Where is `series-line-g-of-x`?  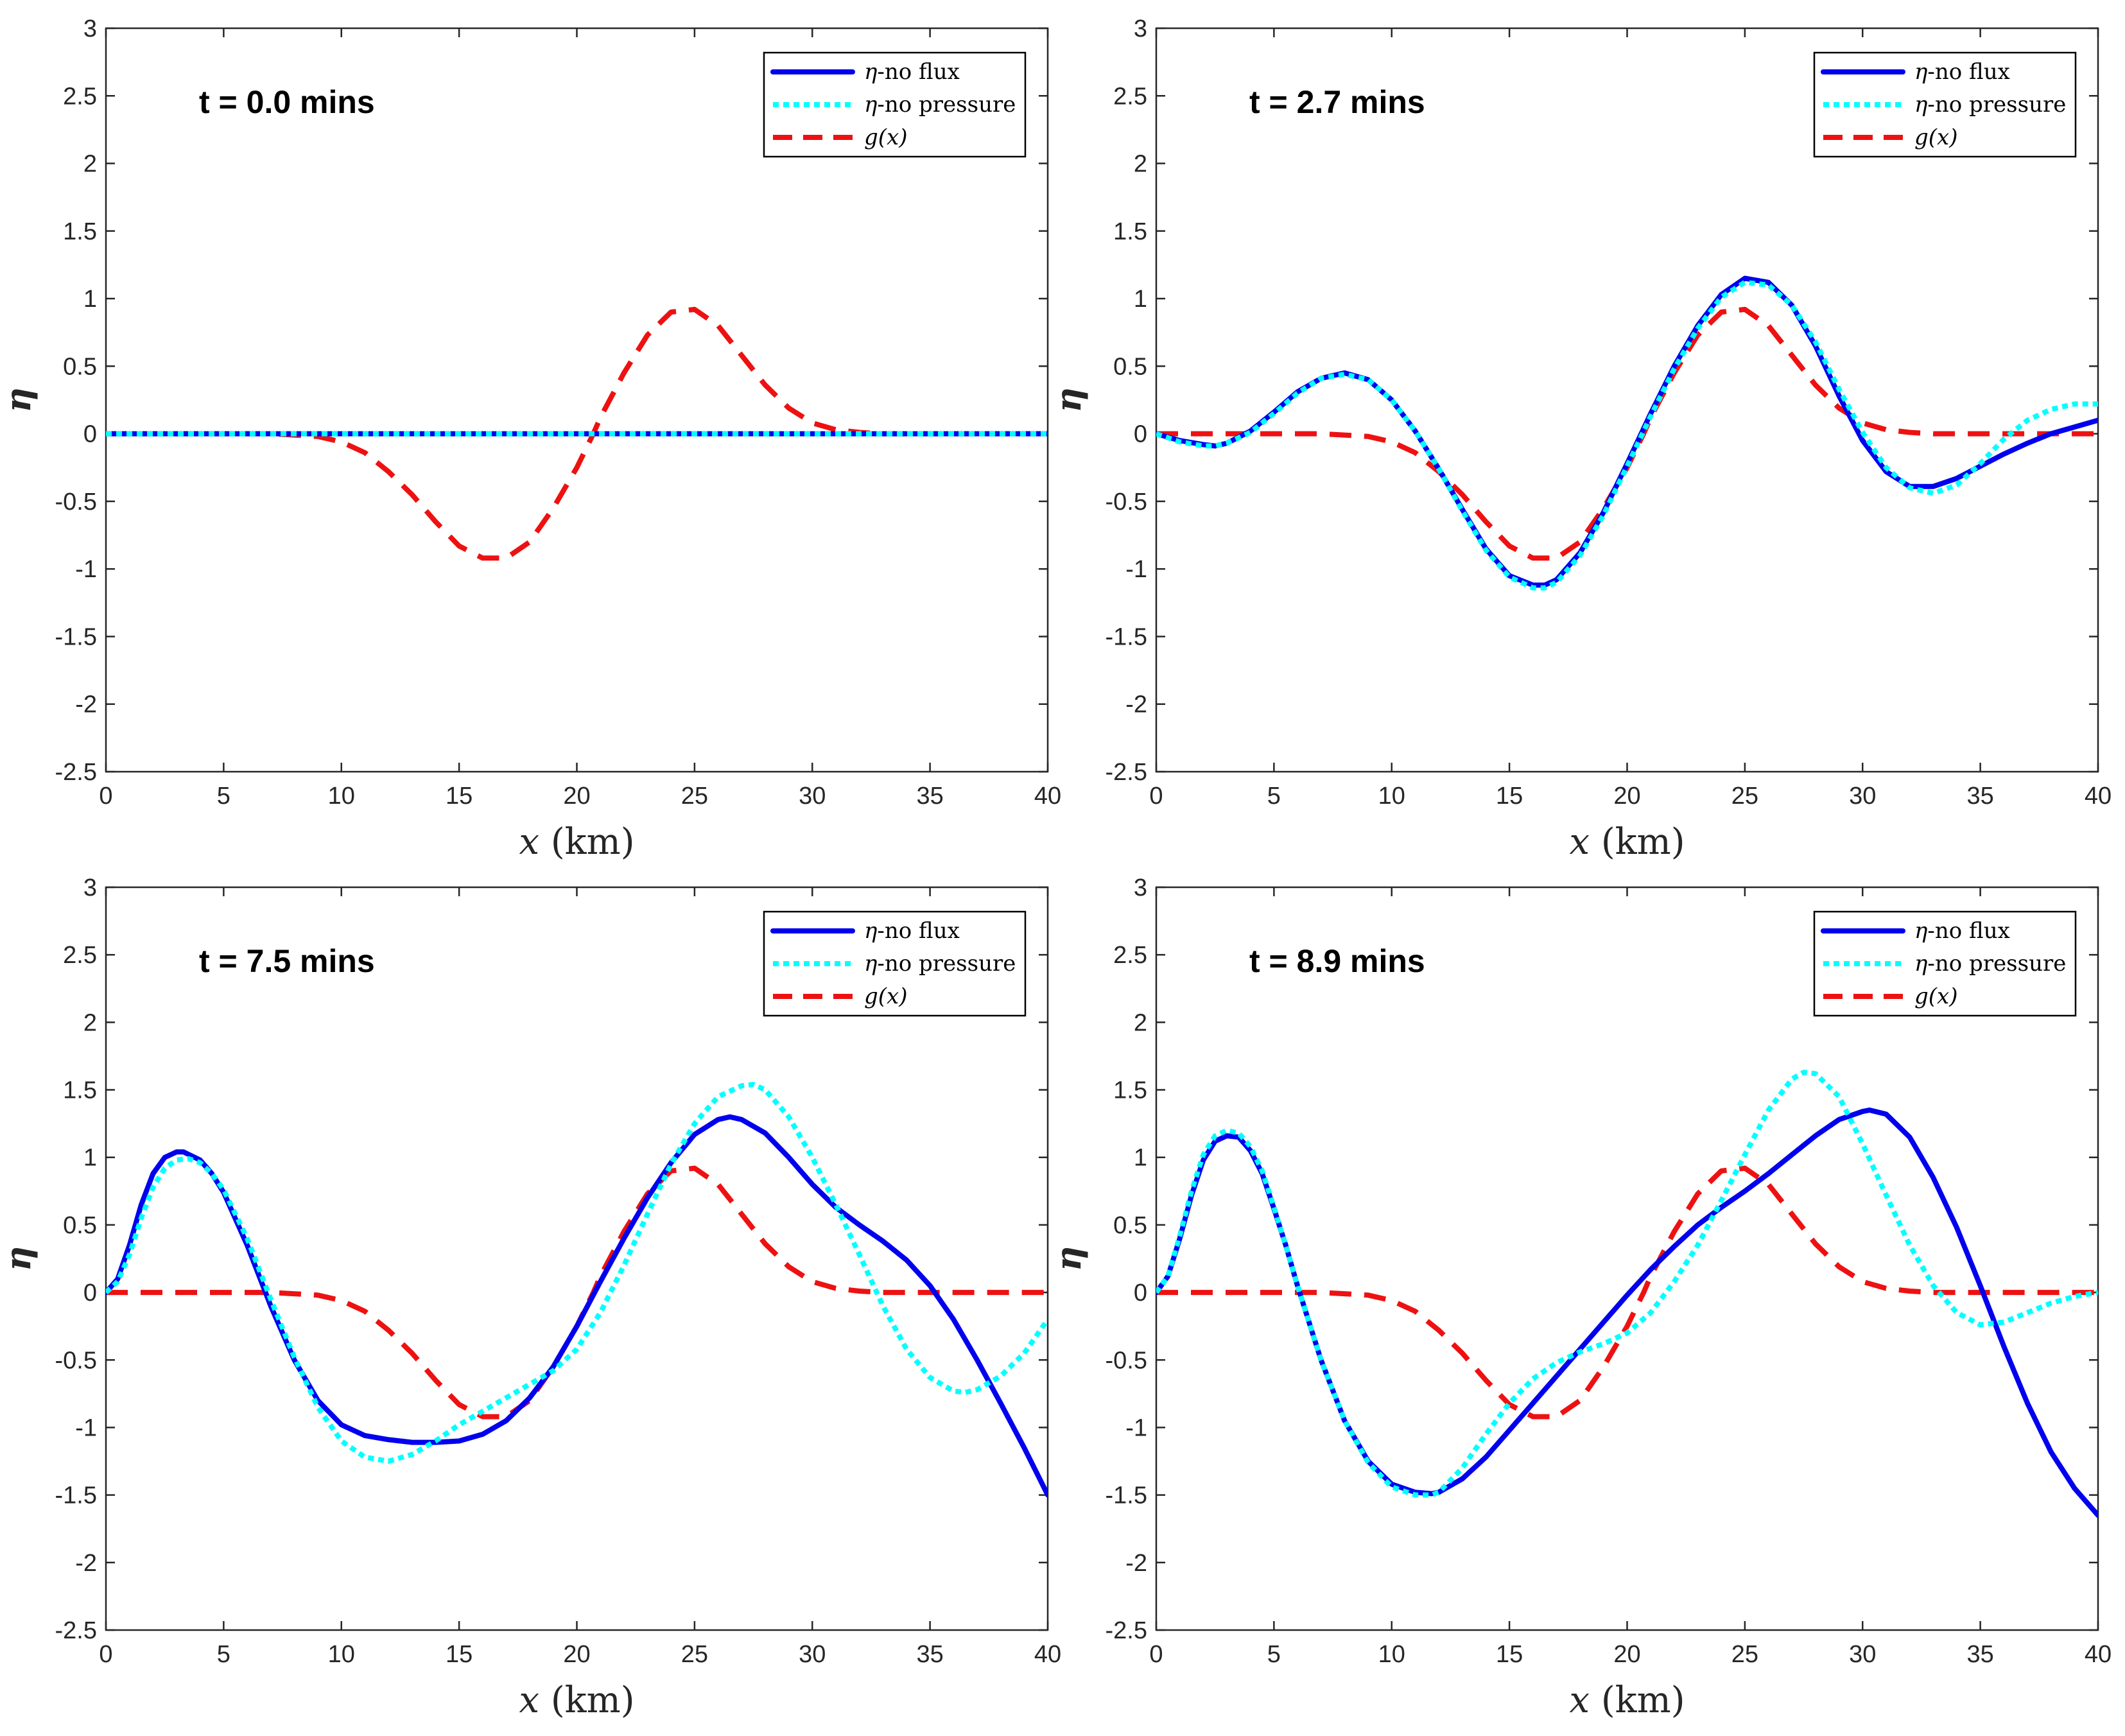
series-line-g-of-x is located at coordinates (577, 433).